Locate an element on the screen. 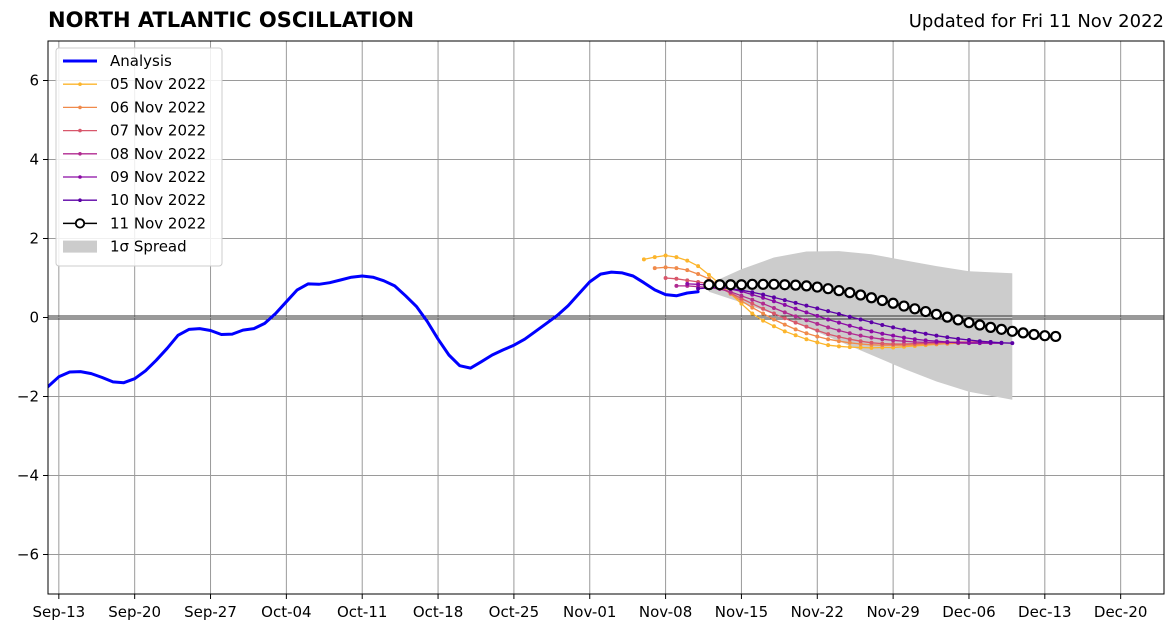 This screenshot has width=1176, height=633. legend-entry: 08 Nov 2022 is located at coordinates (134, 154).